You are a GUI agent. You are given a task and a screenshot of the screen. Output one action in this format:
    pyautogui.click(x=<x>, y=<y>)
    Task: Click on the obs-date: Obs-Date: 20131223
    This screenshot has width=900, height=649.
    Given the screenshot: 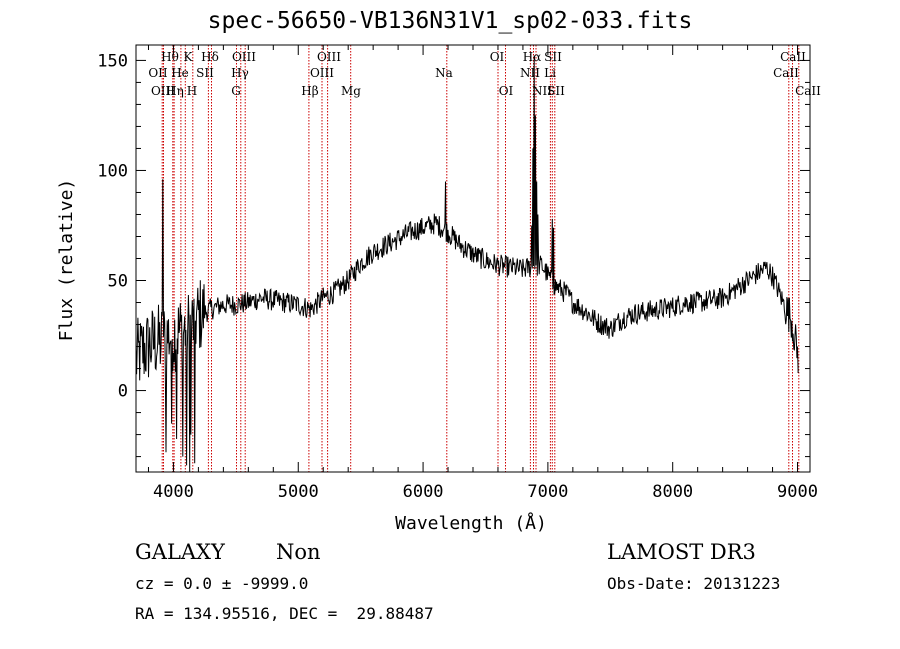 What is the action you would take?
    pyautogui.click(x=694, y=583)
    